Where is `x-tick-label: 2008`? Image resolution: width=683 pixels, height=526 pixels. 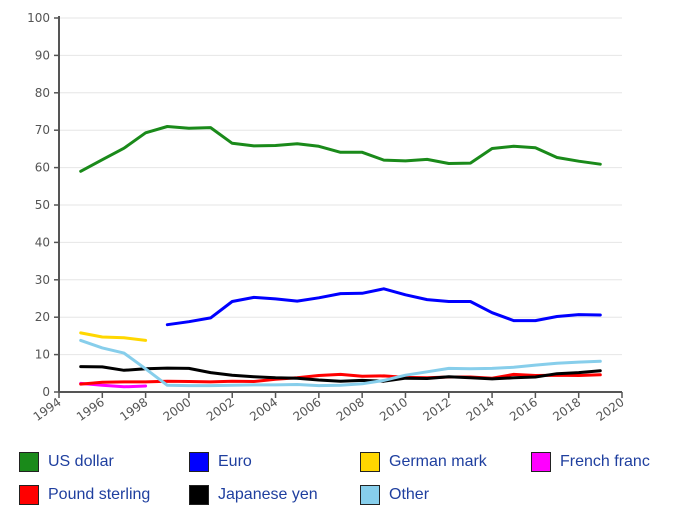
x-tick-label: 2008 is located at coordinates (350, 409).